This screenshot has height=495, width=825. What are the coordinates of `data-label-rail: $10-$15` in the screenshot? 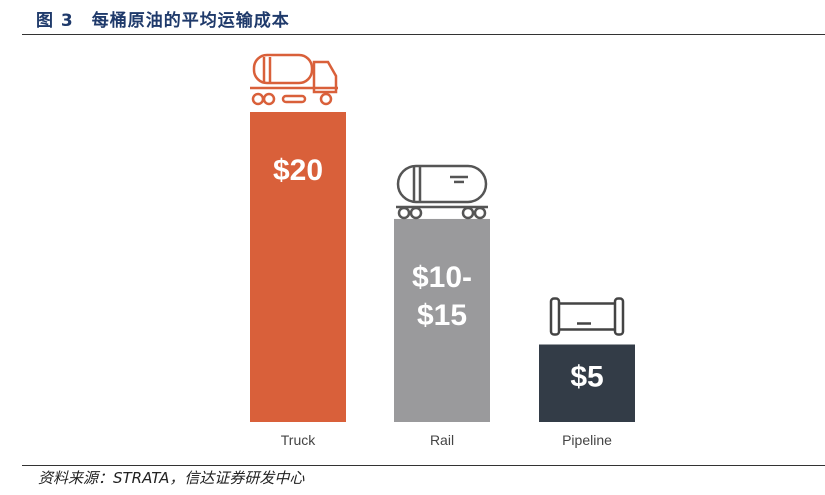 It's located at (442, 296).